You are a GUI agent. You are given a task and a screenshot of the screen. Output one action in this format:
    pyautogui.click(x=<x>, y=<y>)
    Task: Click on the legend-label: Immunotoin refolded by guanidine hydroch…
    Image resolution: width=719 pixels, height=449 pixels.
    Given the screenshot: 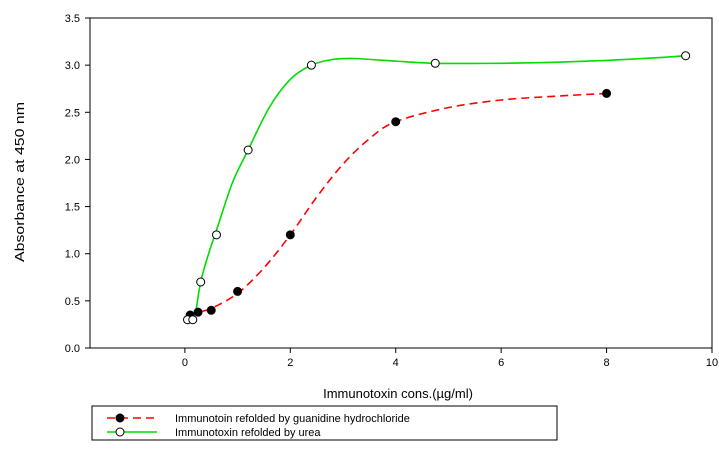 What is the action you would take?
    pyautogui.click(x=292, y=419)
    